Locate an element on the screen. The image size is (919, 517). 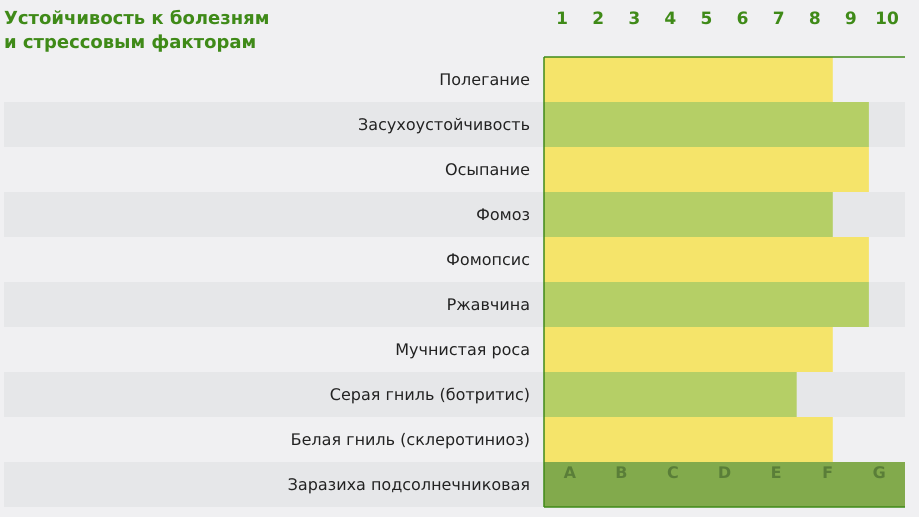
y-tick-label: Ржавчина is located at coordinates (488, 304).